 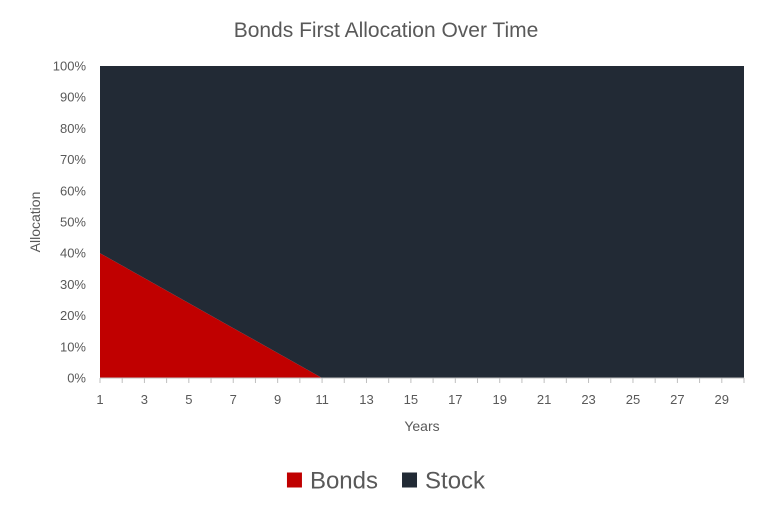 What do you see at coordinates (76, 378) in the screenshot?
I see `y-tick-label: 0%` at bounding box center [76, 378].